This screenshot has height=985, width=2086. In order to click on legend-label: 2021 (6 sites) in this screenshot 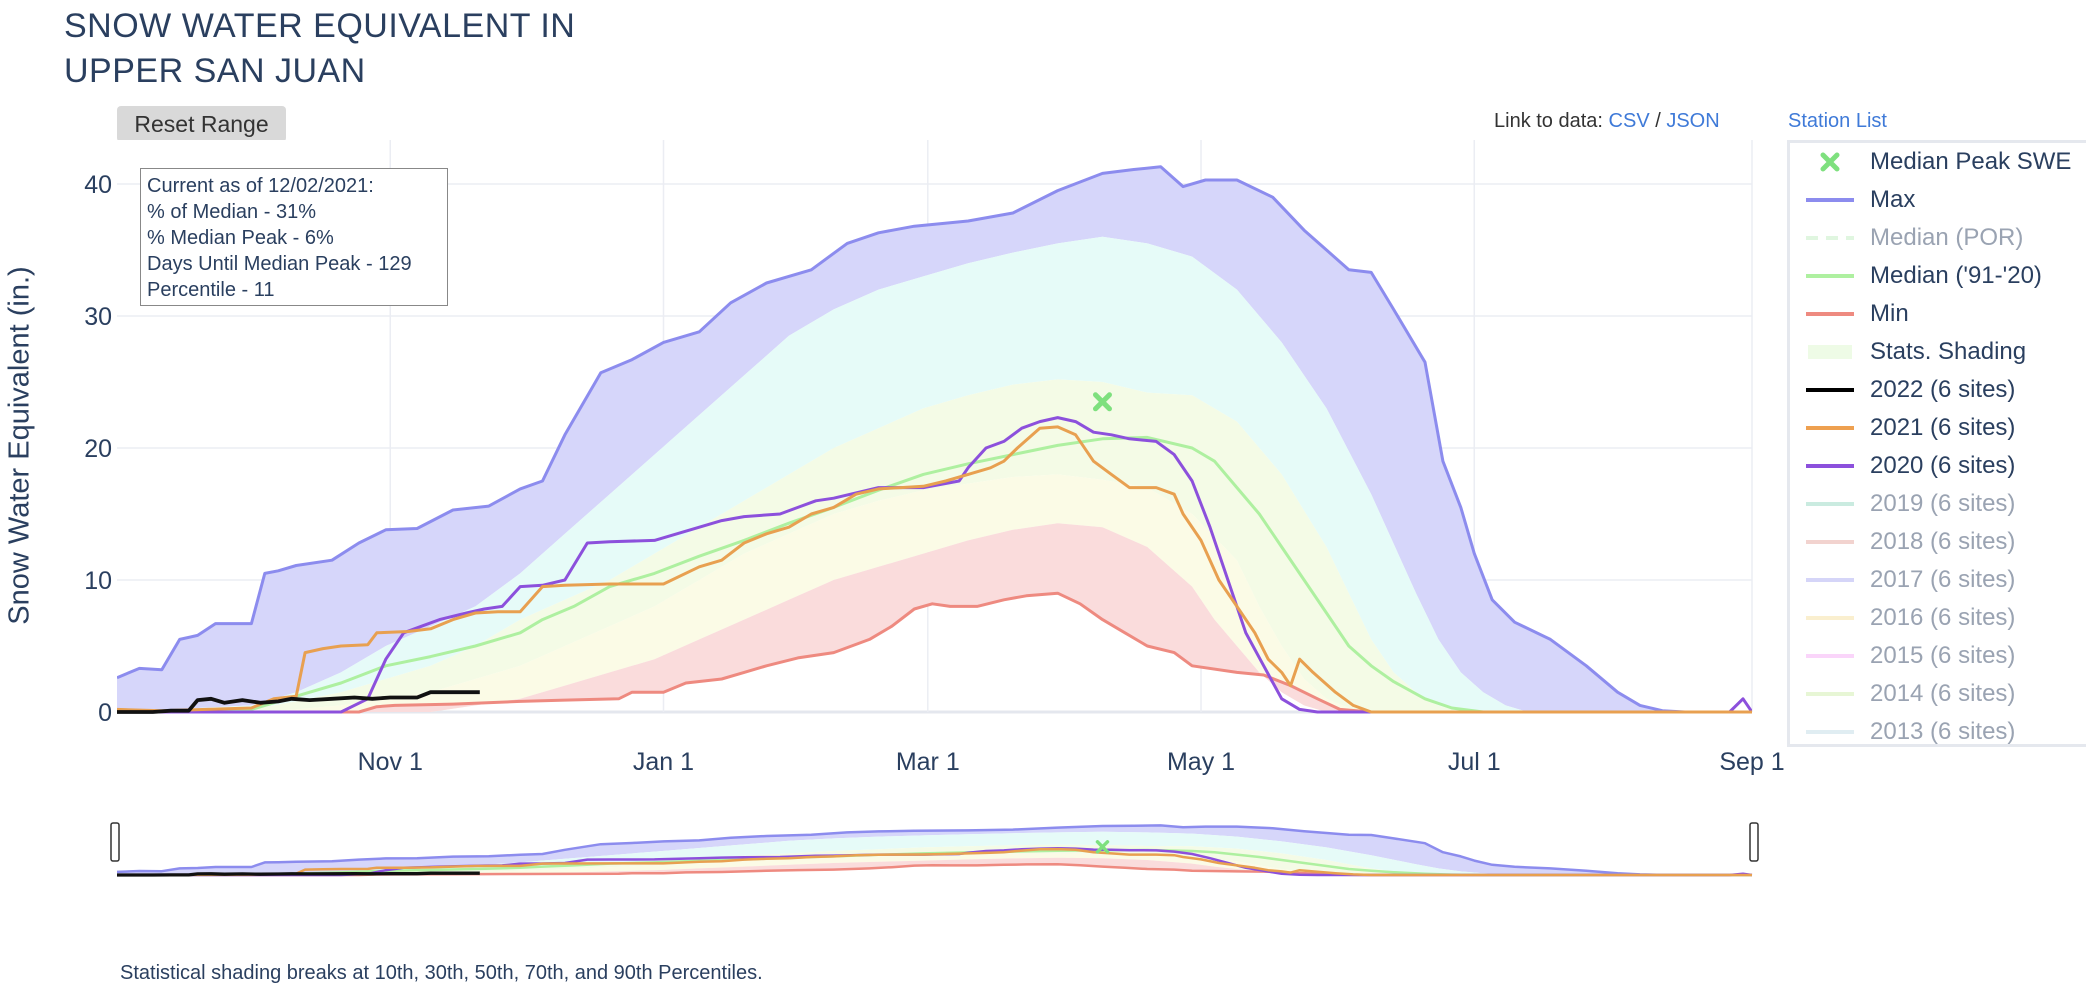, I will do `click(1943, 427)`.